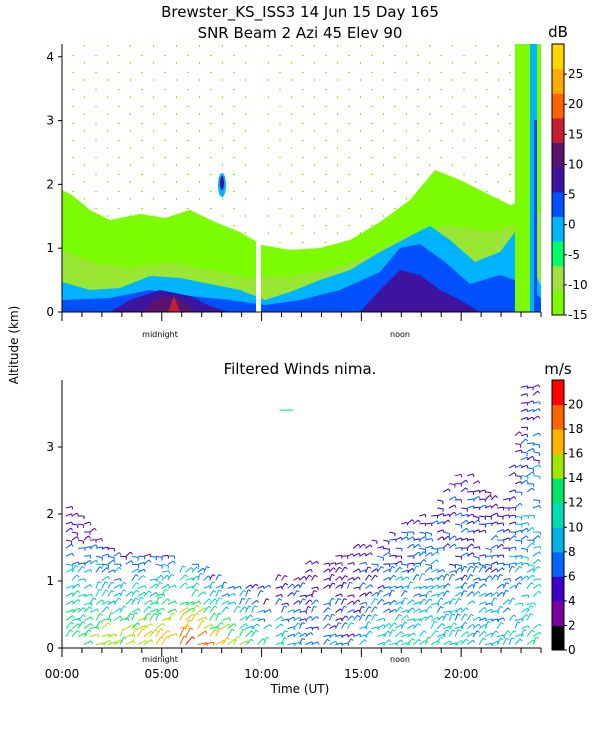 The width and height of the screenshot is (600, 750). What do you see at coordinates (161, 674) in the screenshot?
I see `wind-x-tick-label: 05:00` at bounding box center [161, 674].